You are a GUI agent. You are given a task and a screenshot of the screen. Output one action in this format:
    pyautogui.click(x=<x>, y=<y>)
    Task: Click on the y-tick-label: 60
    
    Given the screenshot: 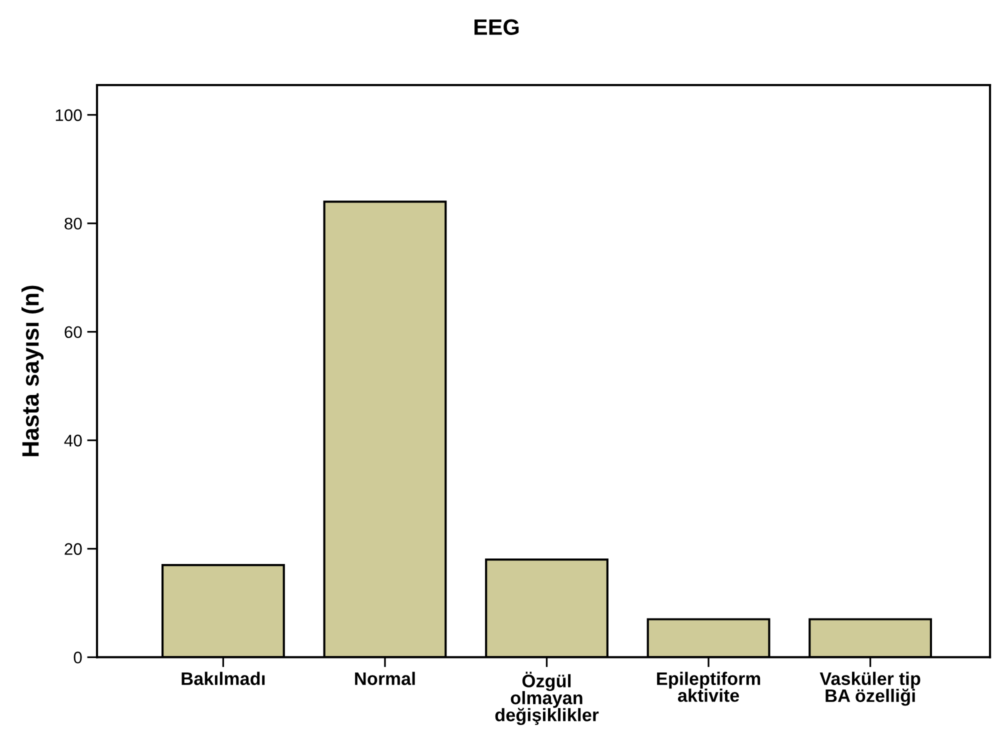 What is the action you would take?
    pyautogui.click(x=73, y=332)
    